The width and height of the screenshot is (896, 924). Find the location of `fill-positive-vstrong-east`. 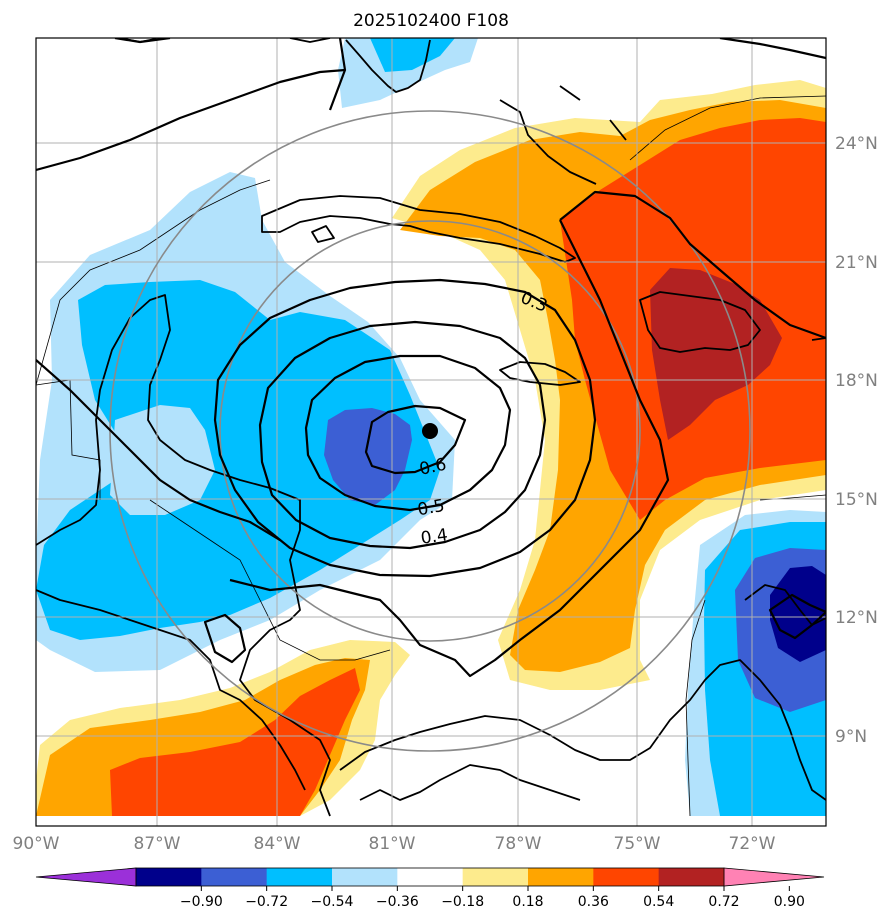

fill-positive-vstrong-east is located at coordinates (716, 354).